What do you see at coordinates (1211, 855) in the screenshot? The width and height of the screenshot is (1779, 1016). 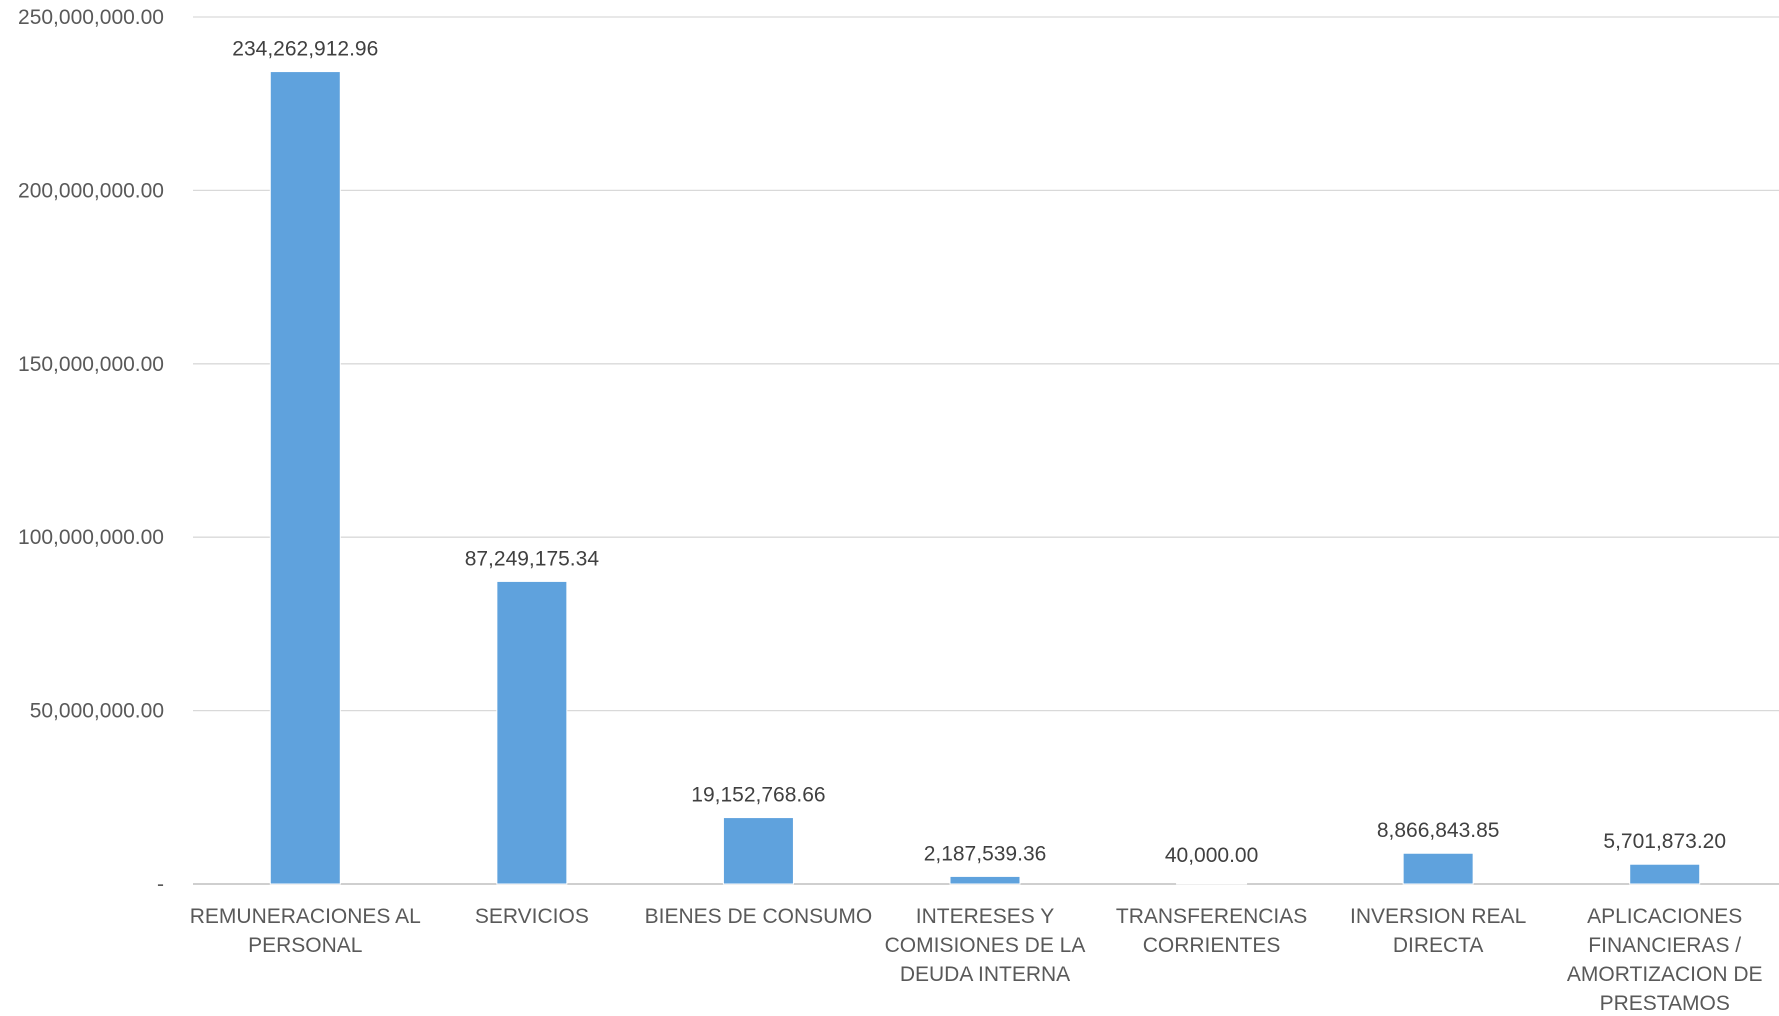 I see `data-label: 40,000.00` at bounding box center [1211, 855].